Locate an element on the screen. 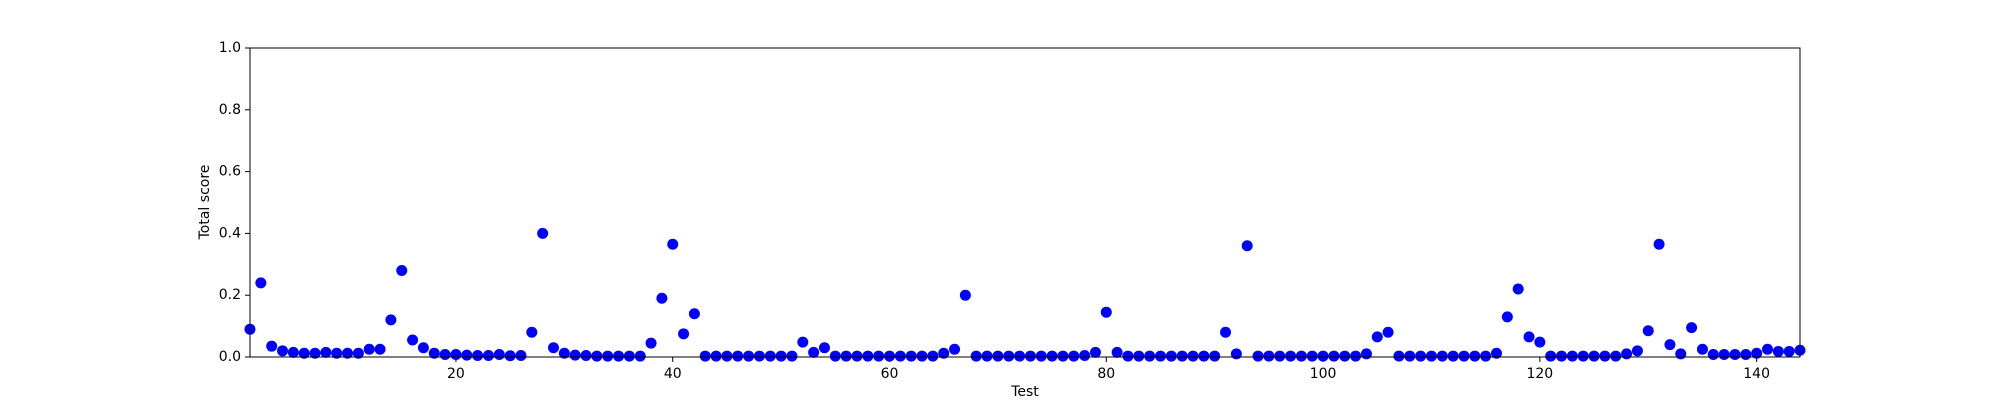  y-tick-label: 0.0 is located at coordinates (230, 357).